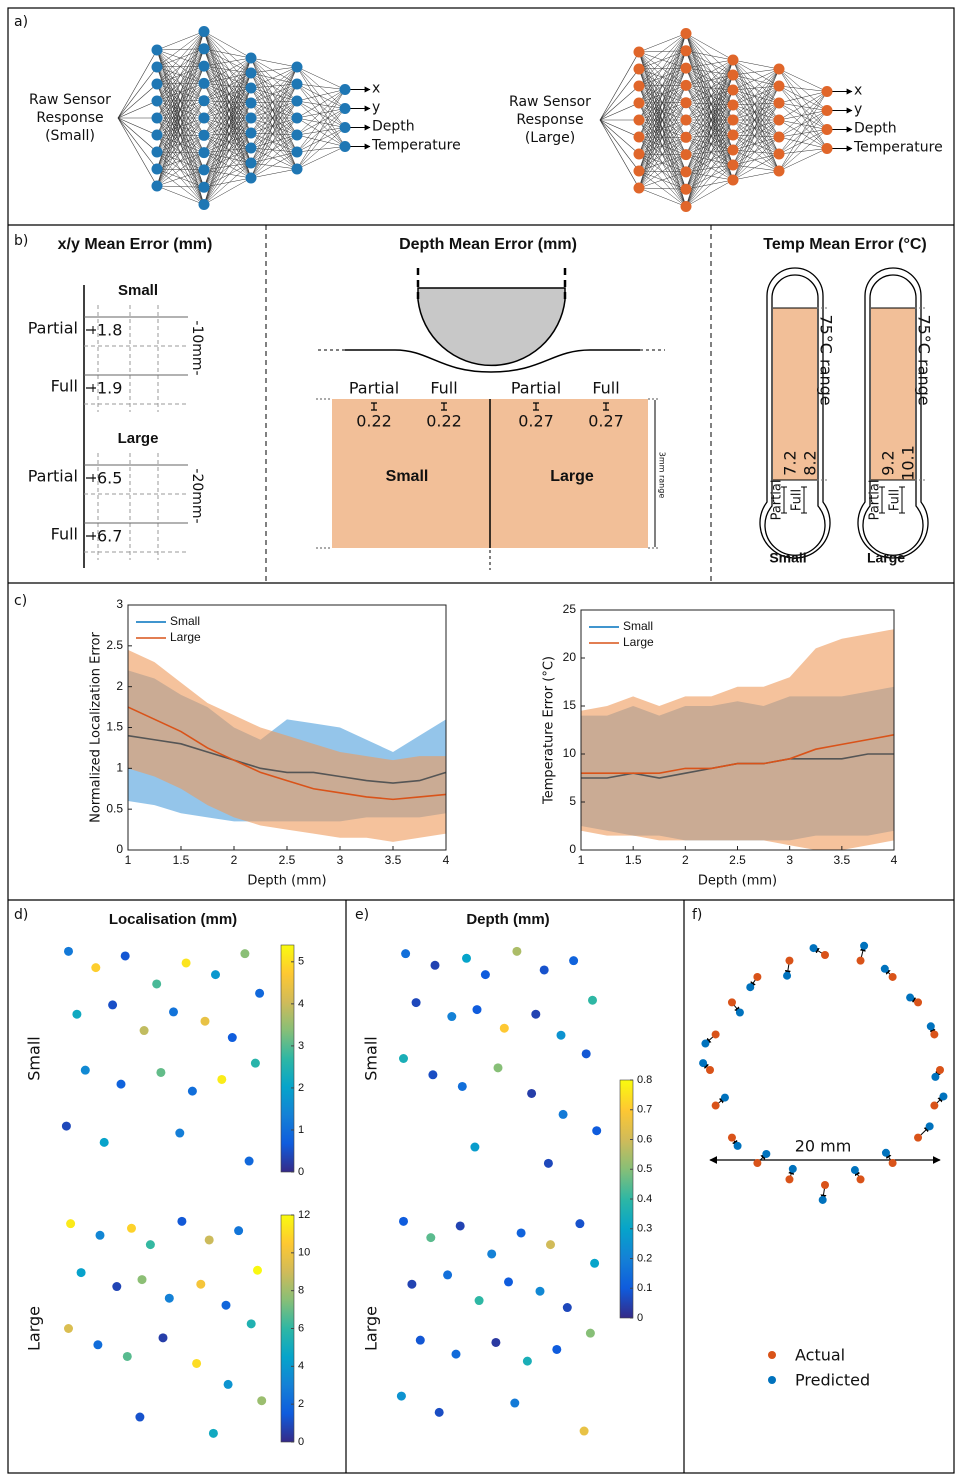 The height and width of the screenshot is (1475, 956). I want to click on y-tick-label: 0, so click(119, 849).